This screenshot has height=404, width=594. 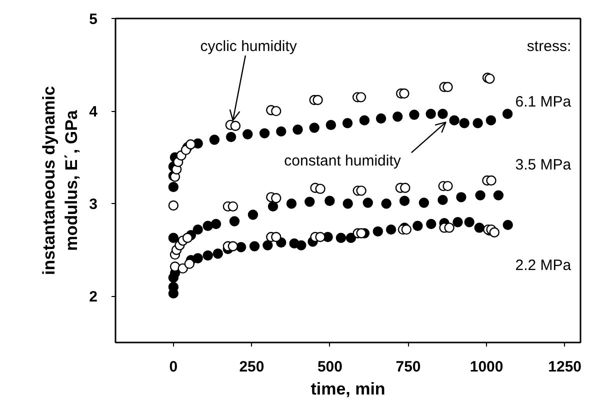 What do you see at coordinates (543, 265) in the screenshot?
I see `annotation: 2.2 MPa` at bounding box center [543, 265].